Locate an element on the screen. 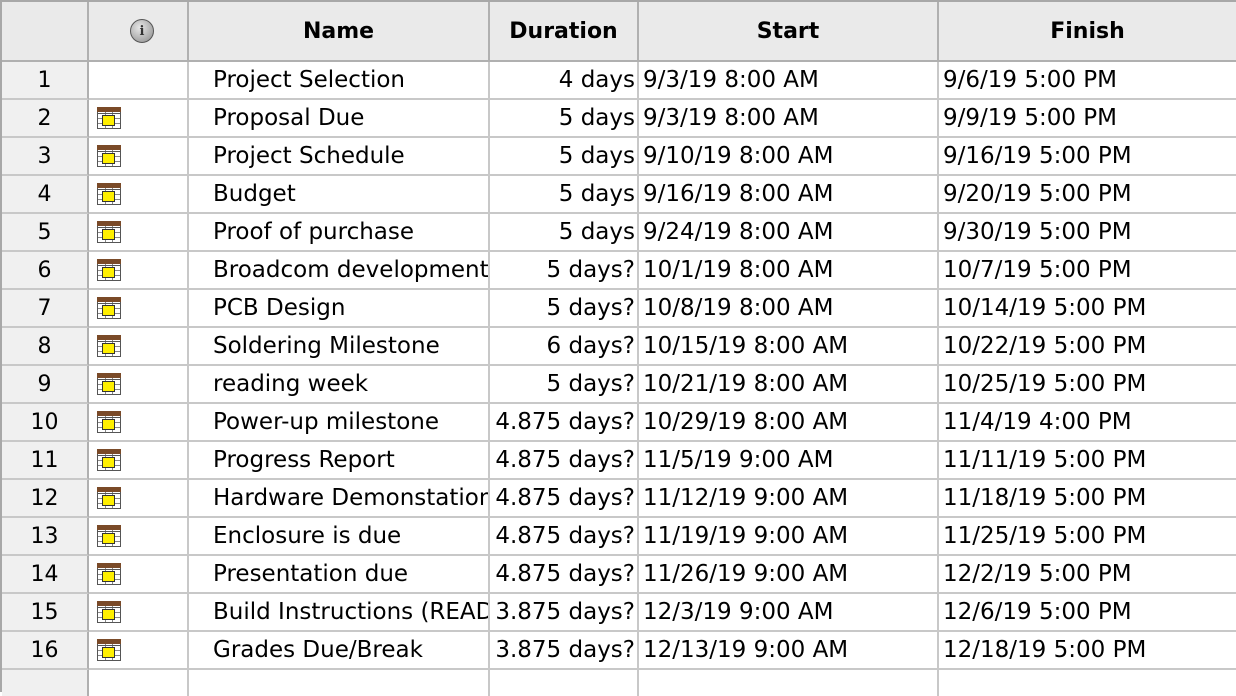 This screenshot has height=696, width=1236. row-id: 13 is located at coordinates (45, 537).